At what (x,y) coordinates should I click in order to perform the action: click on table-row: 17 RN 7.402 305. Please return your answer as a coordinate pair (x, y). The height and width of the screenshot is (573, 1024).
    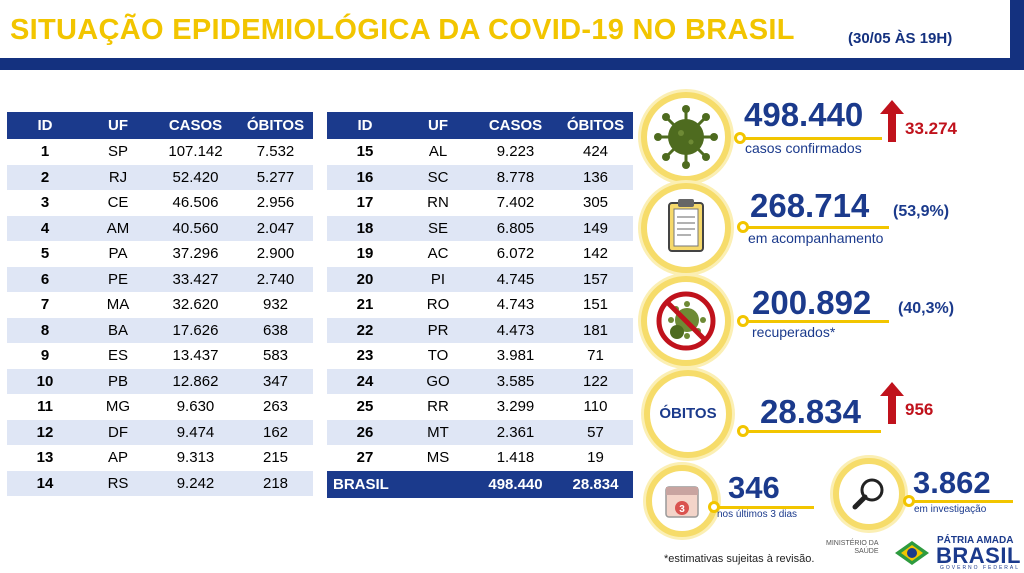
    Looking at the image, I should click on (480, 203).